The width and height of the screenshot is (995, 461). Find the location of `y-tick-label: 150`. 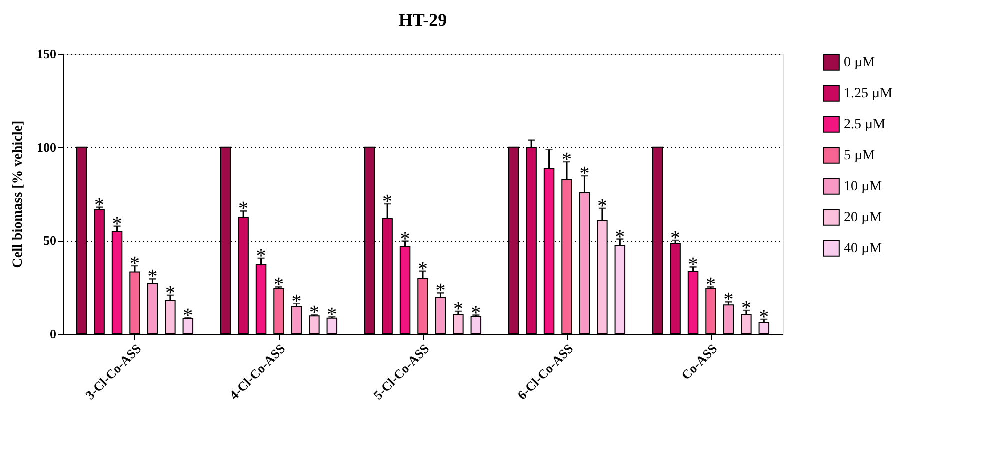

y-tick-label: 150 is located at coordinates (46, 54).